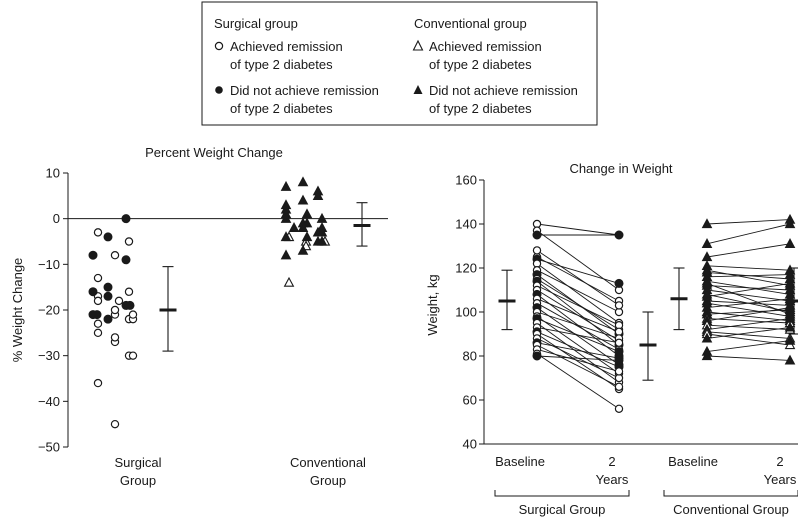  Describe the element at coordinates (485, 46) in the screenshot. I see `legend-conventional-remit-line1: Achieved remission` at that location.